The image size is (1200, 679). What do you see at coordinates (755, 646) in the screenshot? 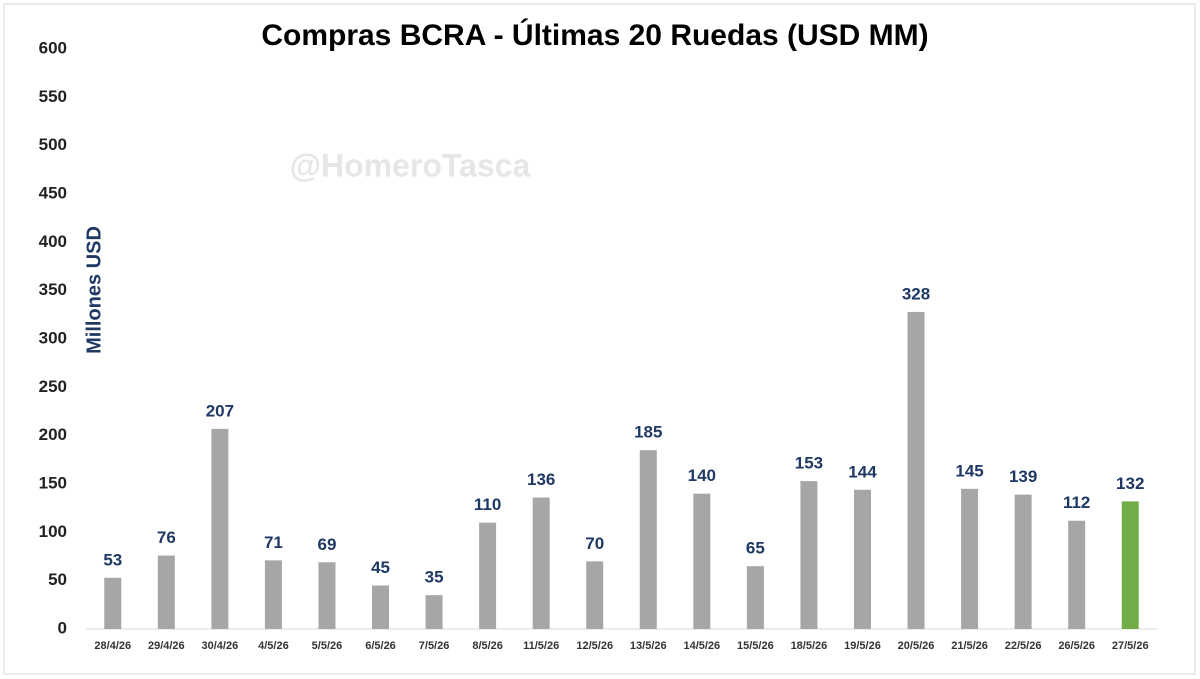
I see `x-tick-label: 15/5/26` at bounding box center [755, 646].